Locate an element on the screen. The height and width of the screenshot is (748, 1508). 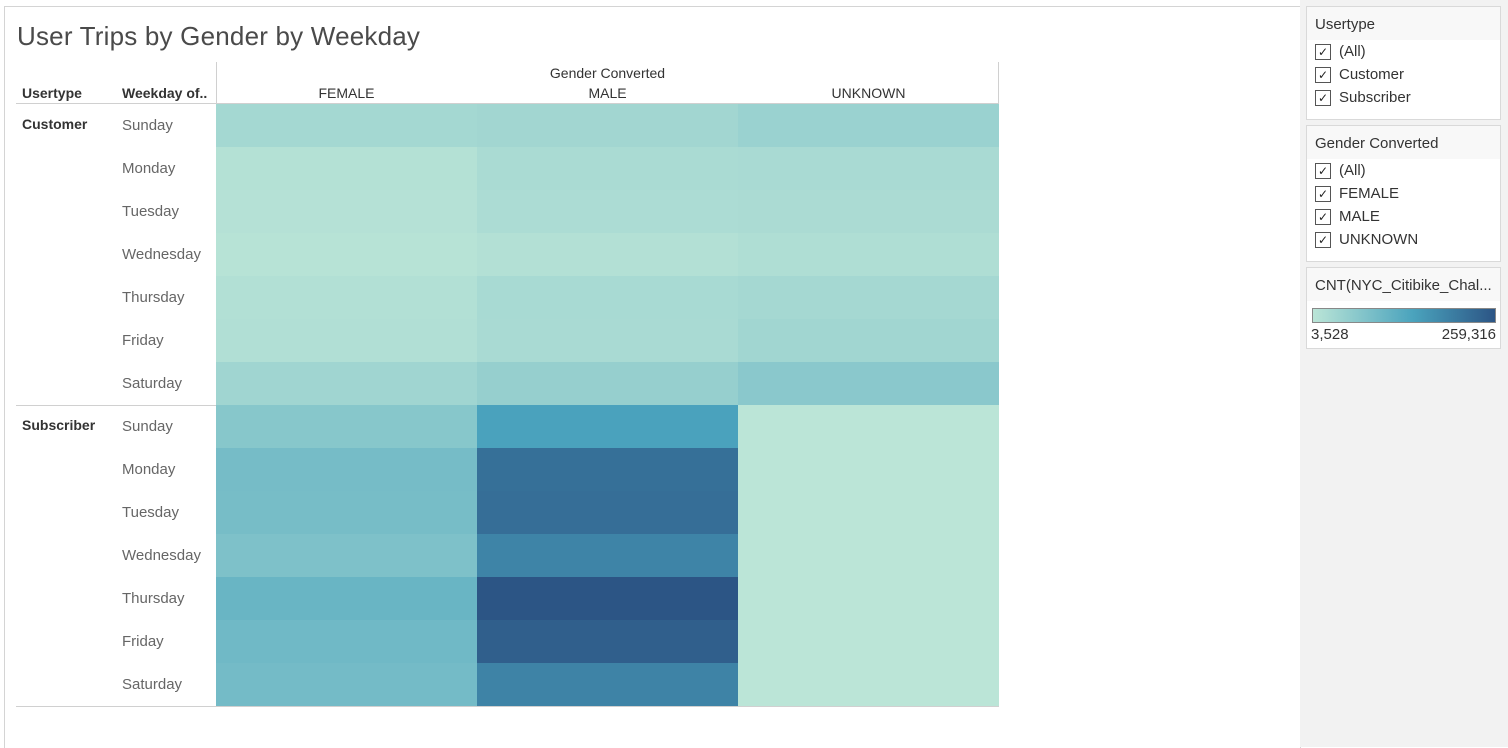
gender-option-unknown: ✓ UNKNOWN is located at coordinates (1403, 239).